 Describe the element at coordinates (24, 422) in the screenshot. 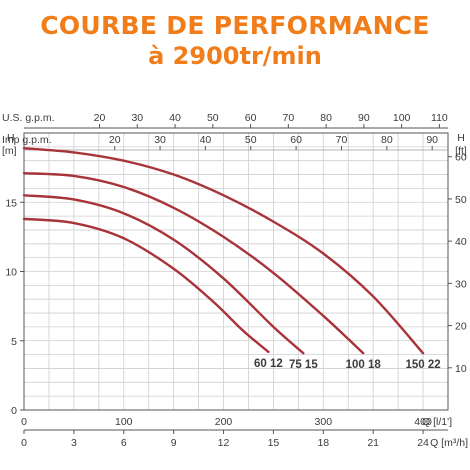

I see `x-tick-label-lmin: 0` at that location.